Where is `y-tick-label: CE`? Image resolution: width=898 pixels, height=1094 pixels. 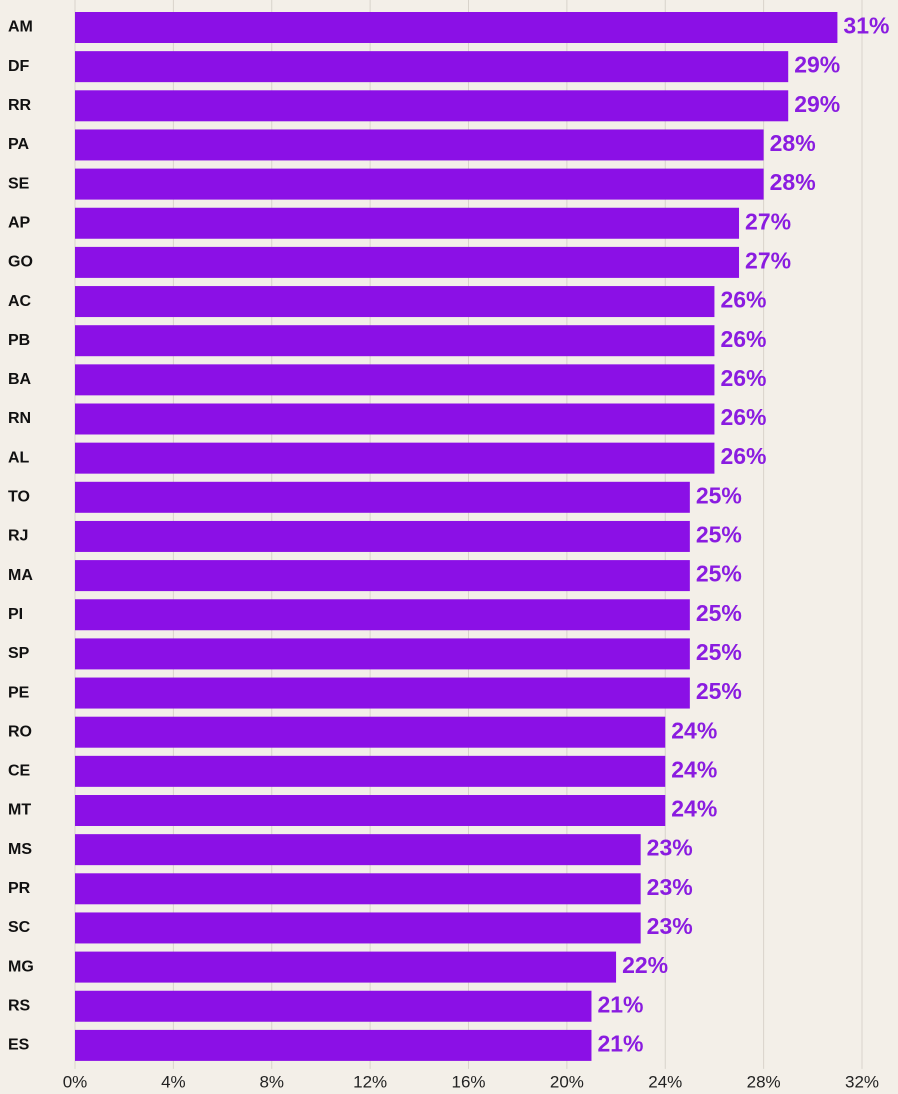 y-tick-label: CE is located at coordinates (19, 771).